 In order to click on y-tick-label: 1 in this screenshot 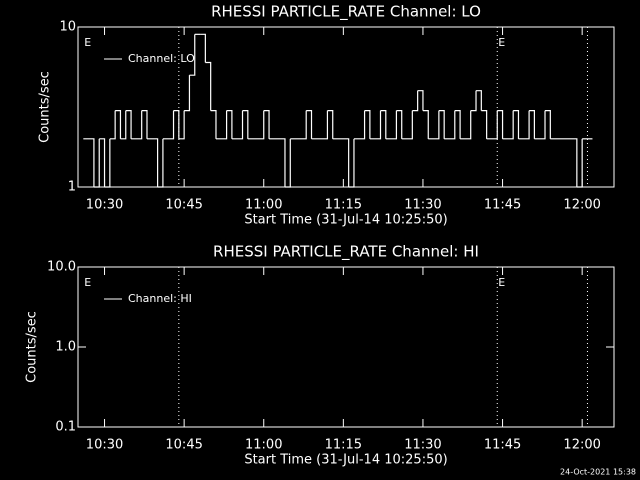, I will do `click(72, 187)`.